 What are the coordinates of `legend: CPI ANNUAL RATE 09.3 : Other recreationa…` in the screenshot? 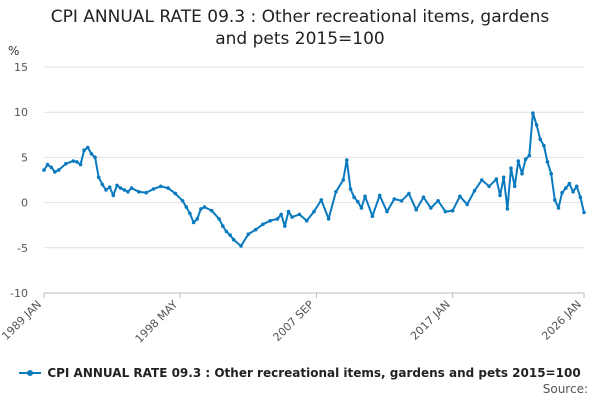 It's located at (300, 373).